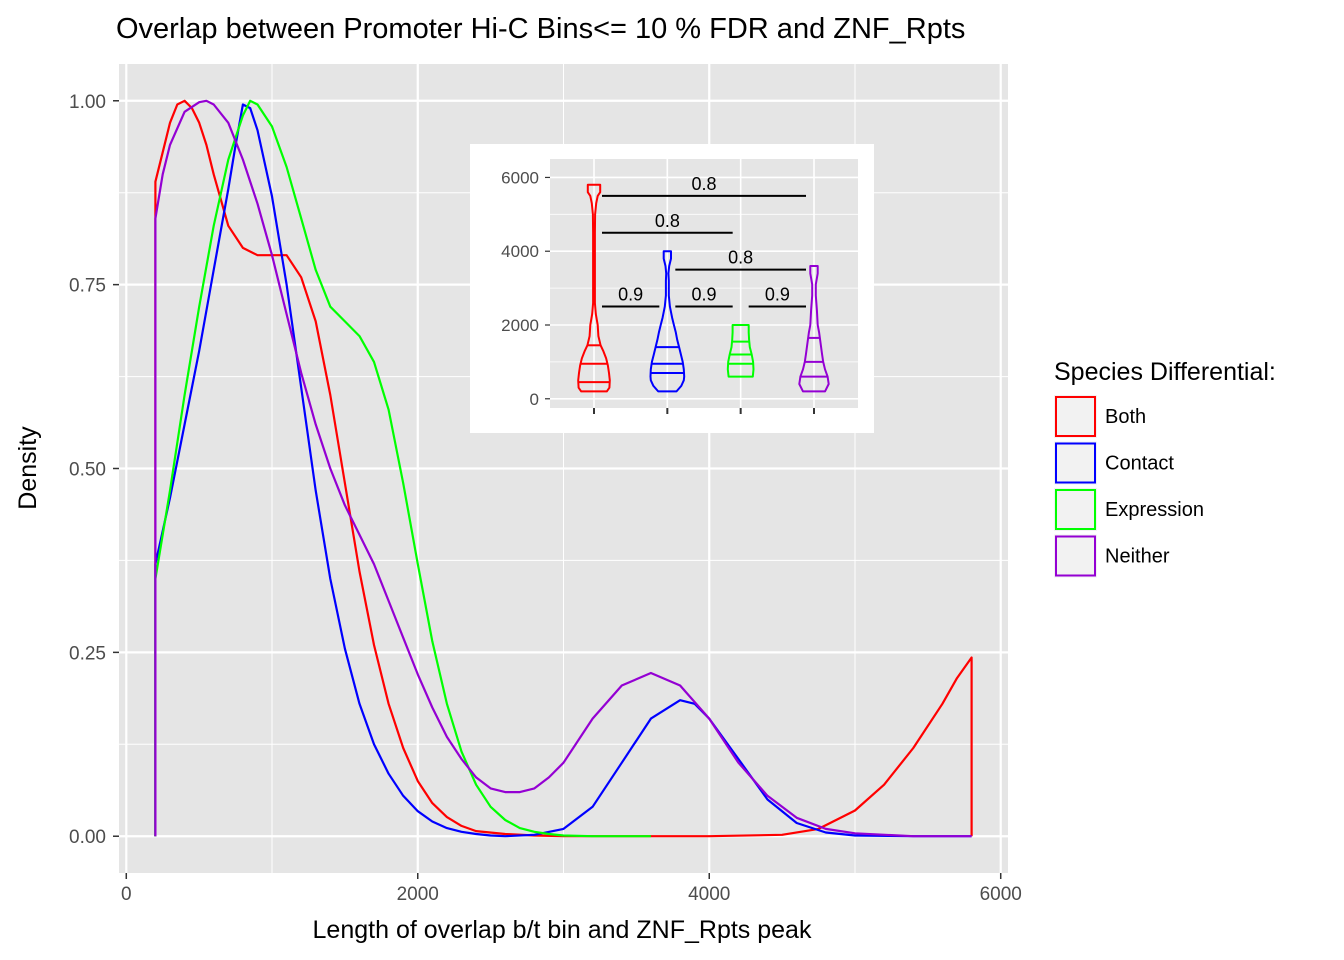  I want to click on legend-item-contact: Contact, so click(1114, 463).